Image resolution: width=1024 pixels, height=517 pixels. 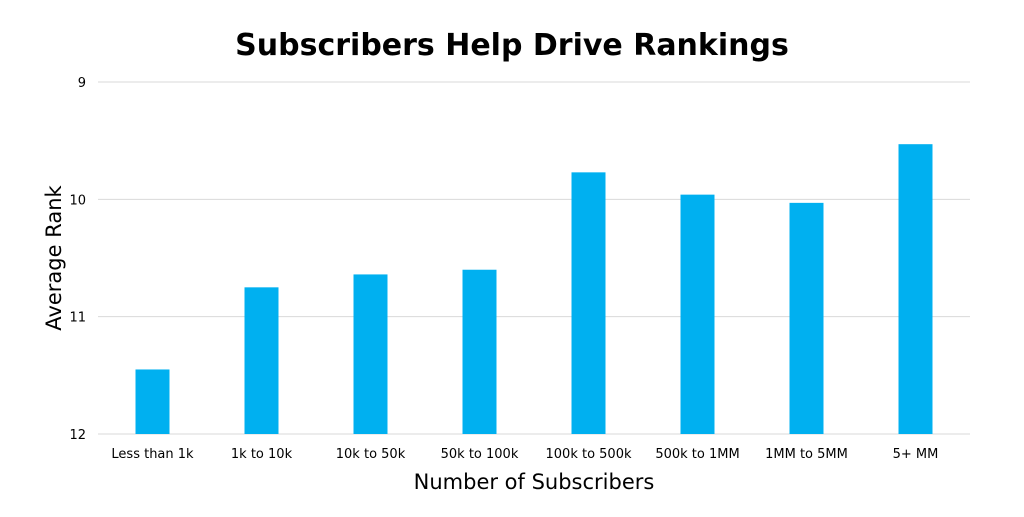 What do you see at coordinates (82, 83) in the screenshot?
I see `y-tick-label: 9` at bounding box center [82, 83].